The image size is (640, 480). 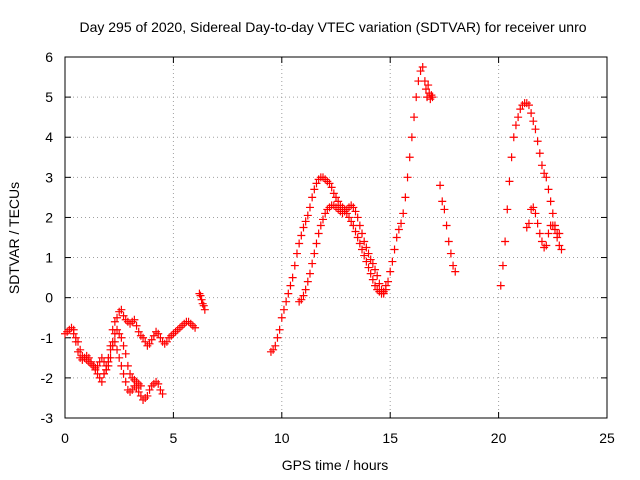 I want to click on x-axis-label: GPS time / hours, so click(x=335, y=465).